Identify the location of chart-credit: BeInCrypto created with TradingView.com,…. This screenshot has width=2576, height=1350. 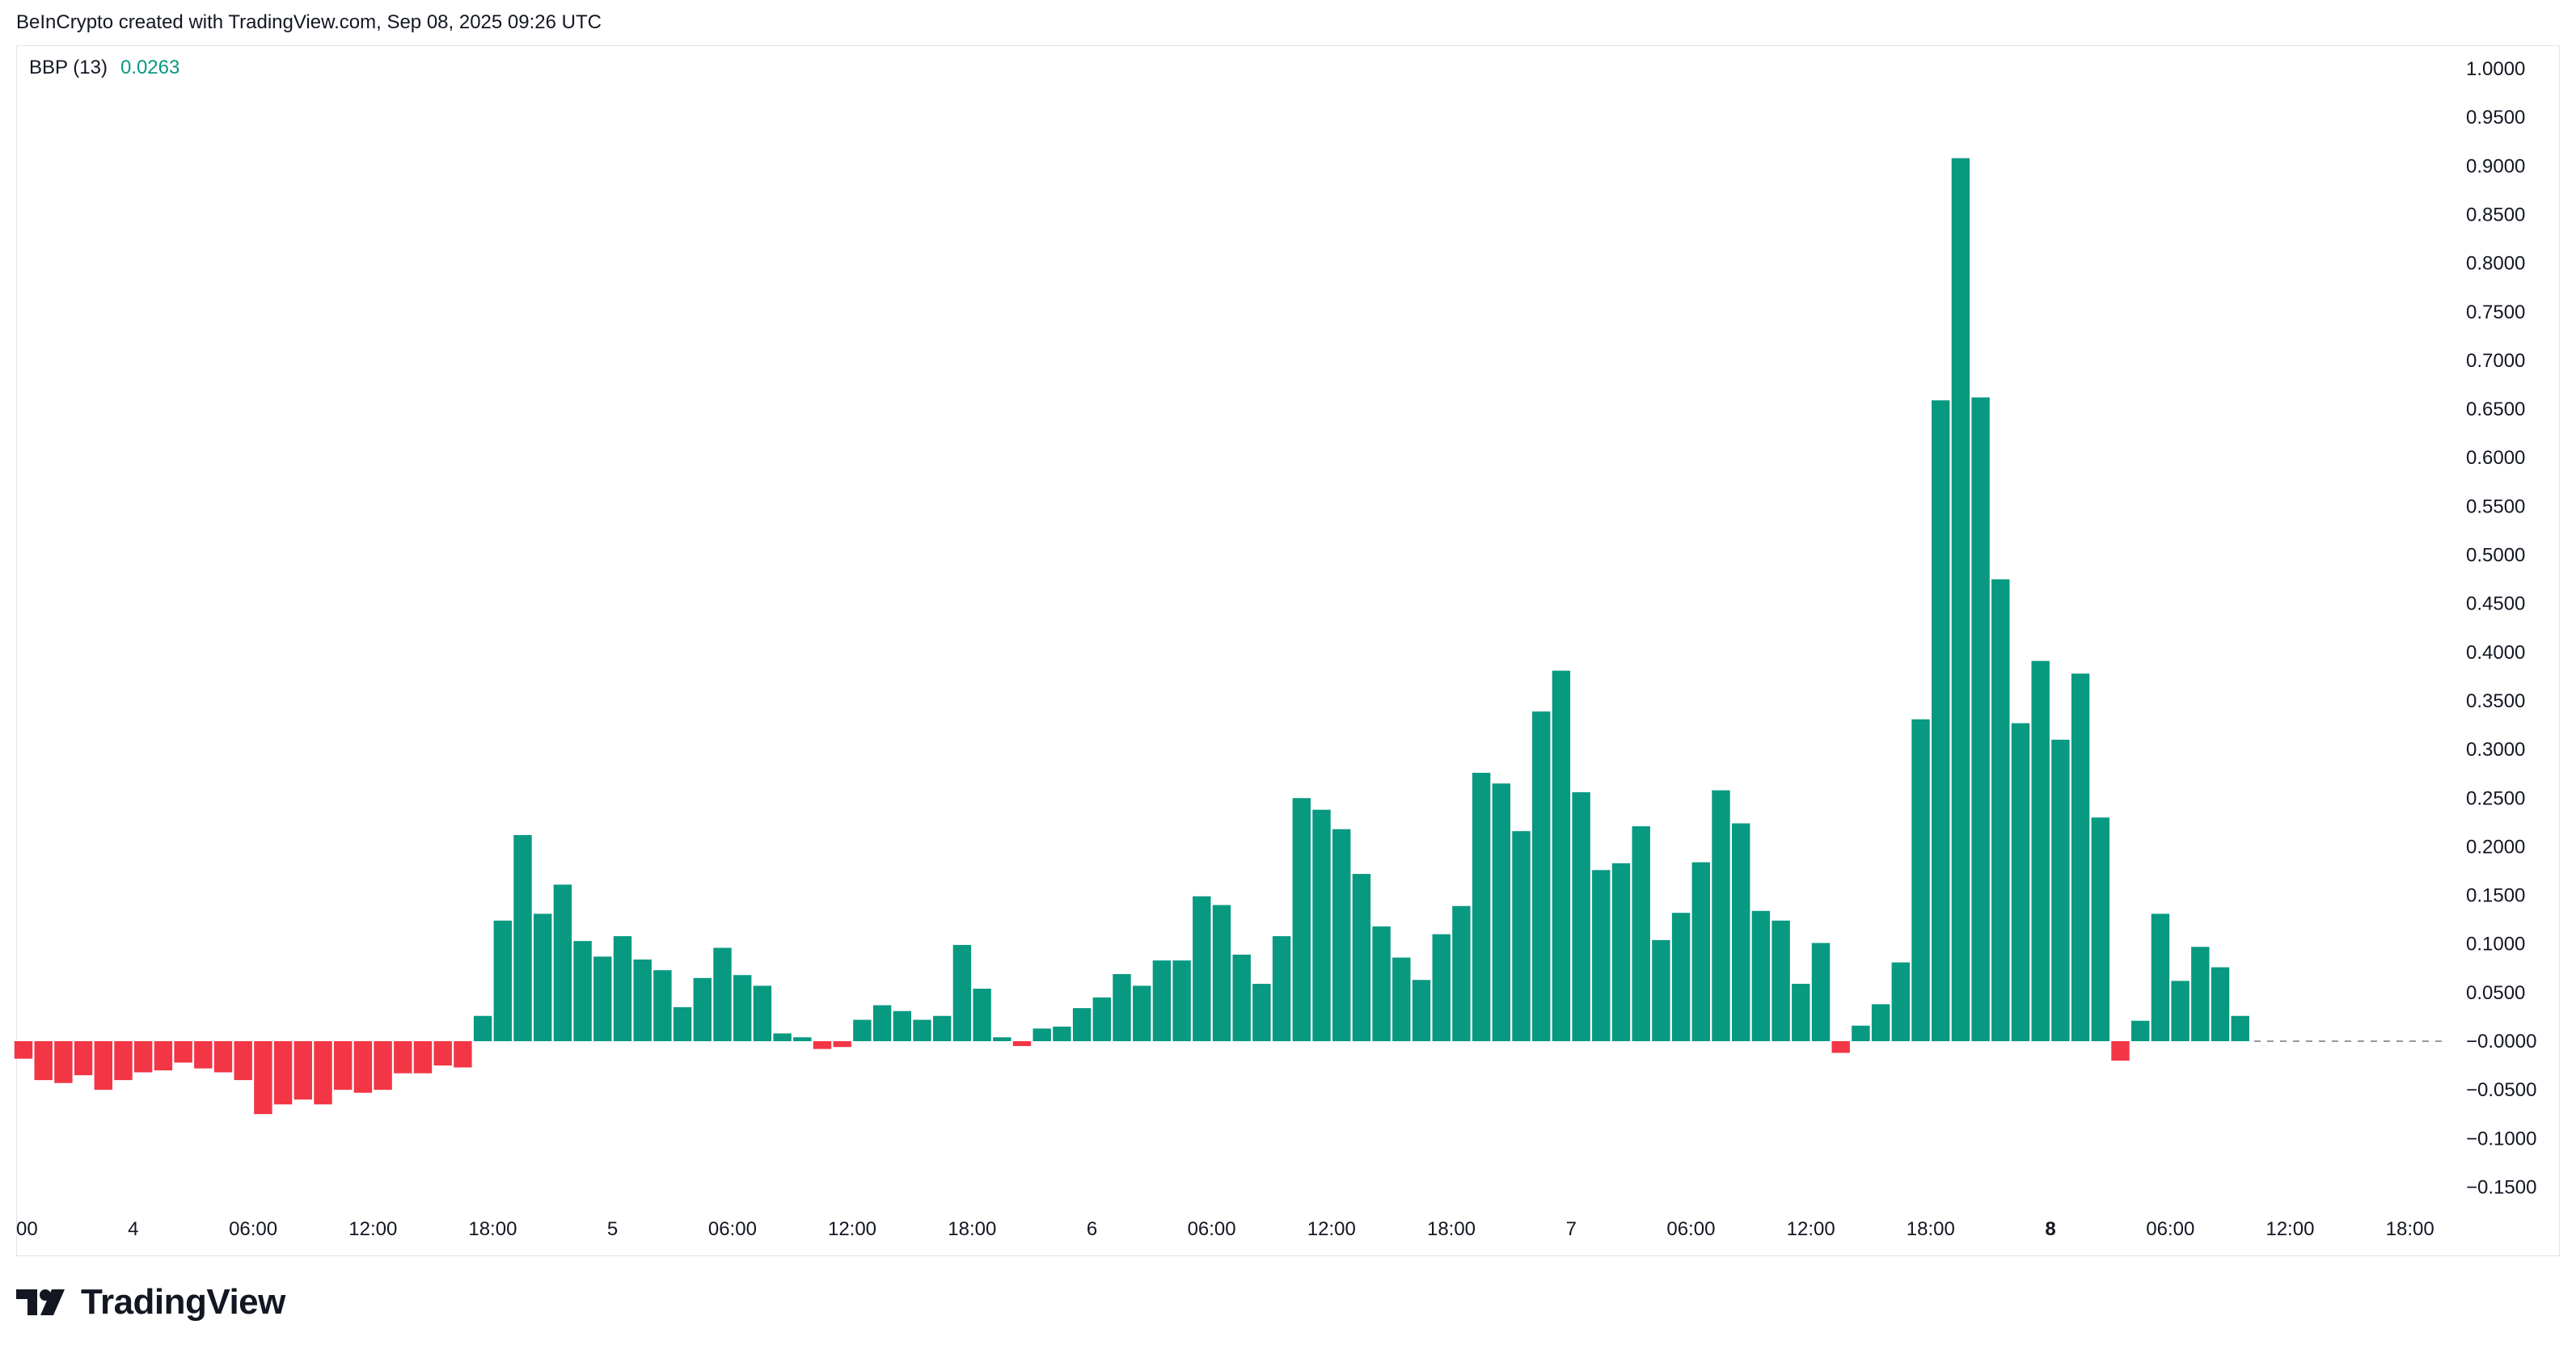
(309, 22).